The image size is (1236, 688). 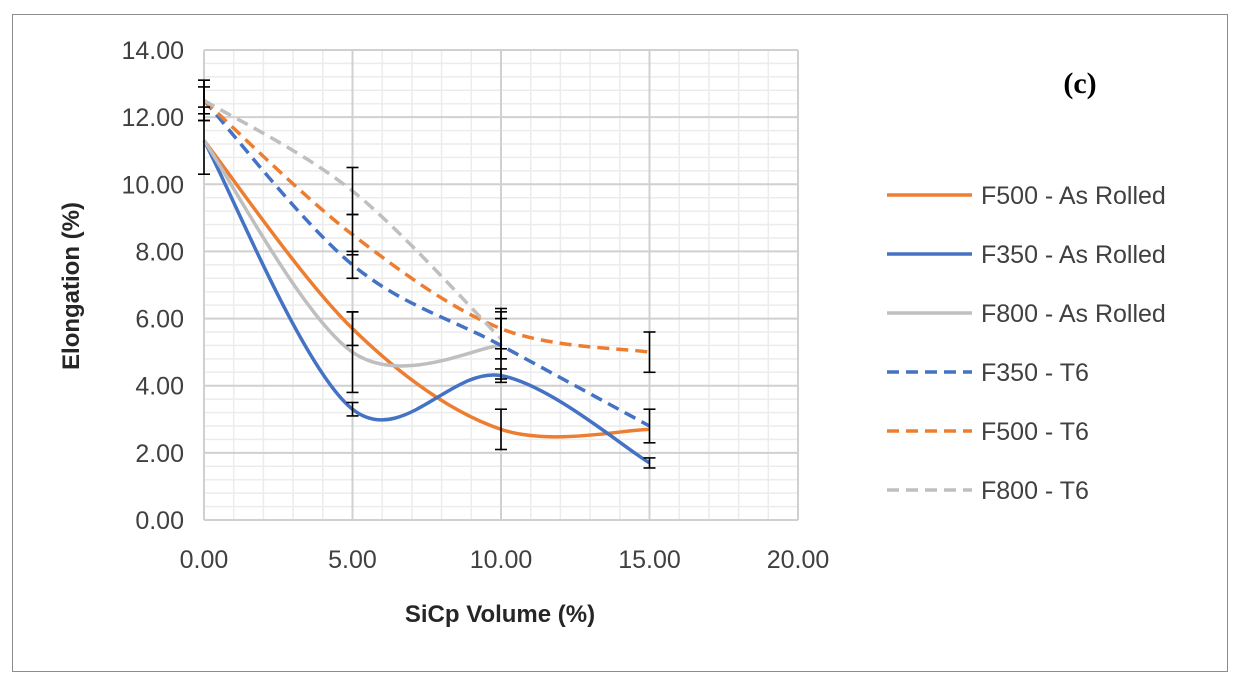 I want to click on legend-item: F500 - T6, so click(x=988, y=432).